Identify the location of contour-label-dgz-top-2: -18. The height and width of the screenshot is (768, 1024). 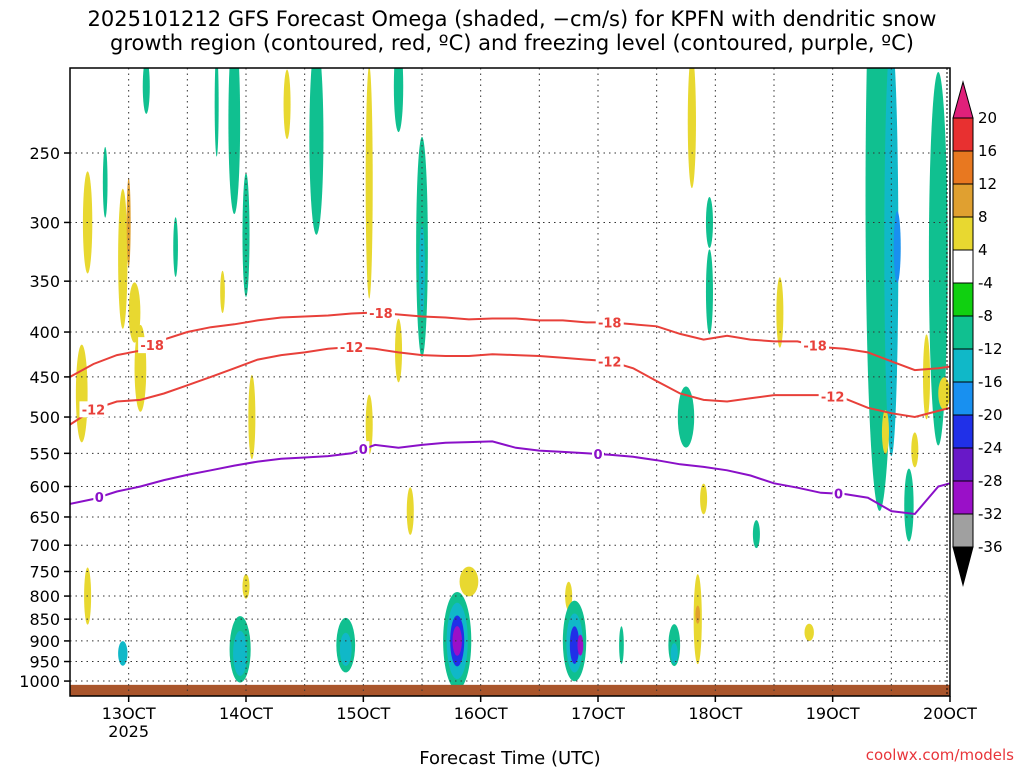
(610, 323).